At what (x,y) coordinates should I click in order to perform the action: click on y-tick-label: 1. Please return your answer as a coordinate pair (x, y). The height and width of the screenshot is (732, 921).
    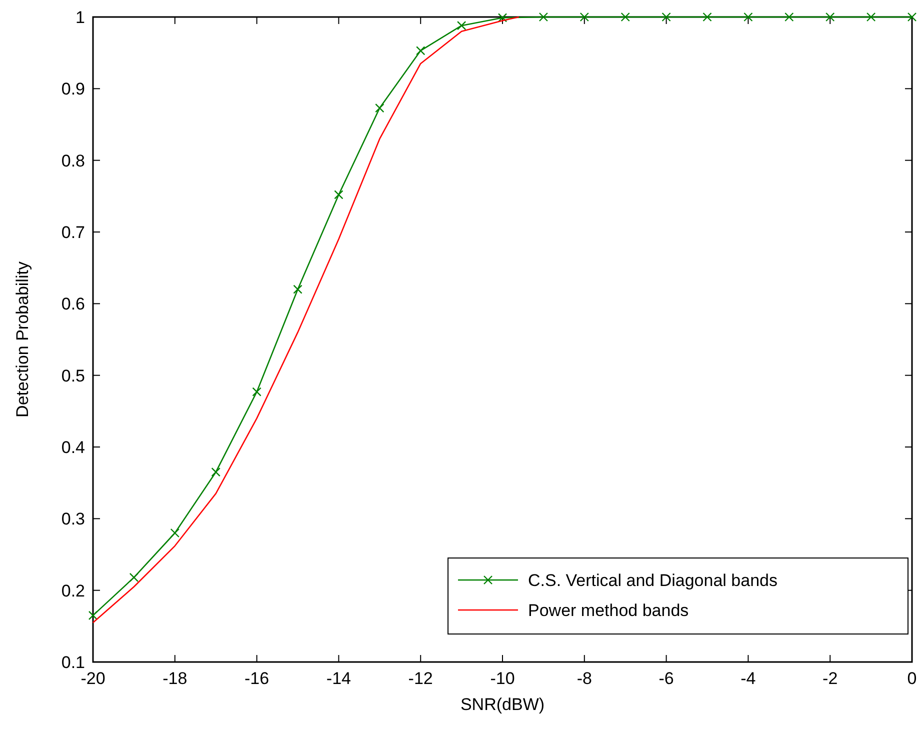
    Looking at the image, I should click on (80, 17).